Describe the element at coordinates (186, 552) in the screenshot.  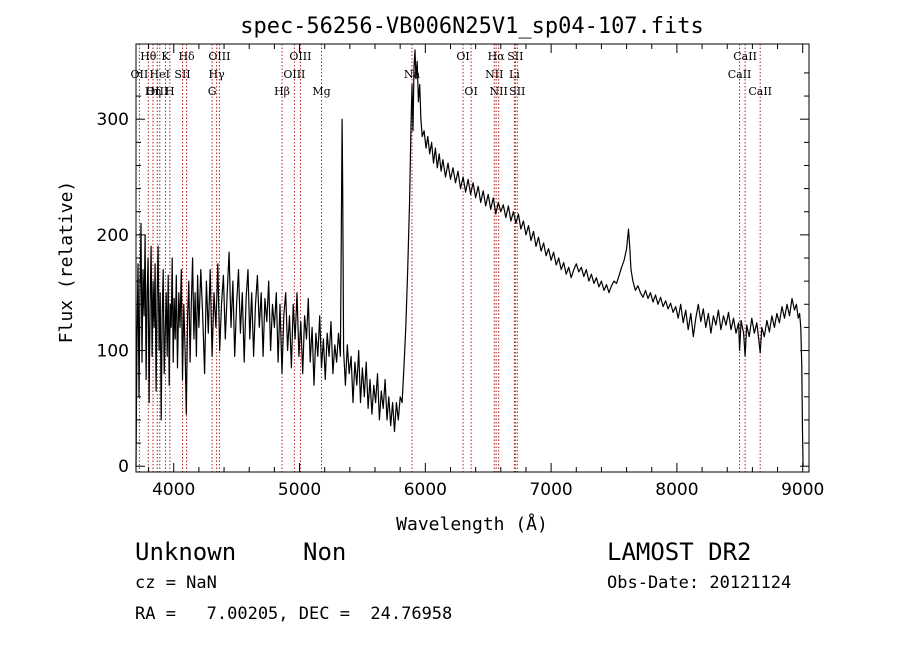
I see `object-class: Unknown` at that location.